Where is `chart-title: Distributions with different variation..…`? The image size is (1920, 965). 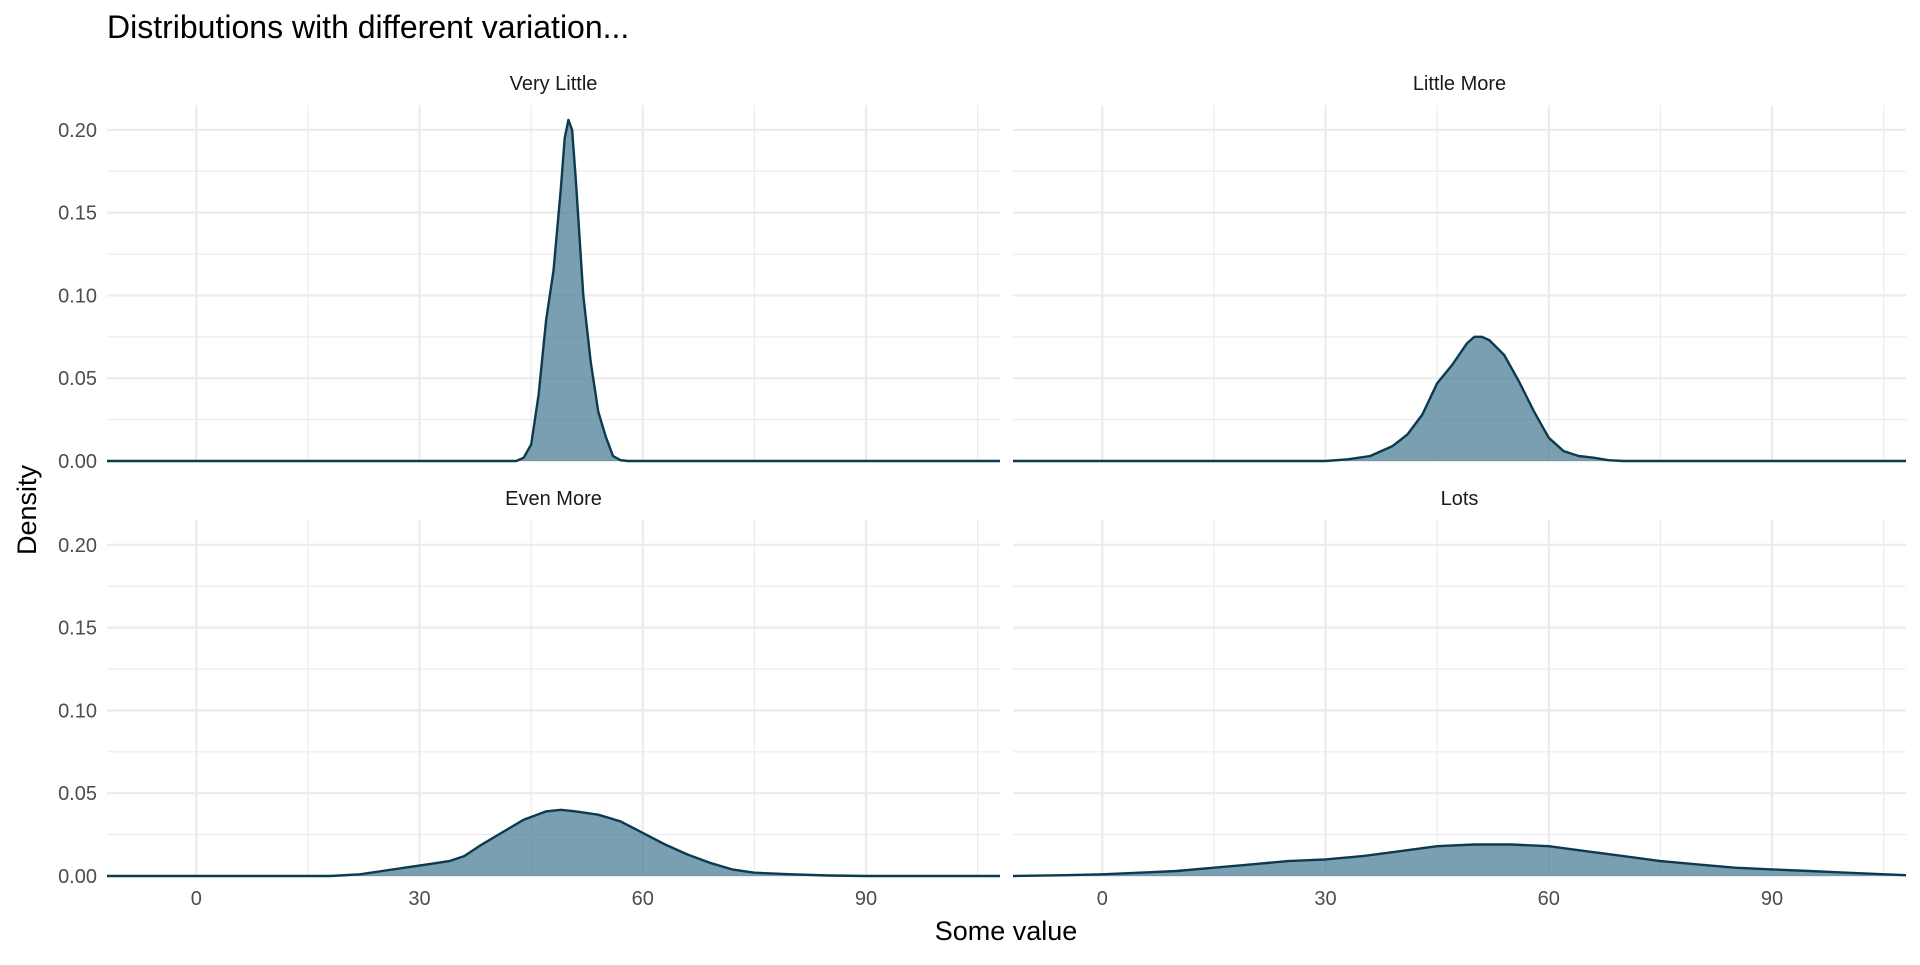 chart-title: Distributions with different variation..… is located at coordinates (368, 27).